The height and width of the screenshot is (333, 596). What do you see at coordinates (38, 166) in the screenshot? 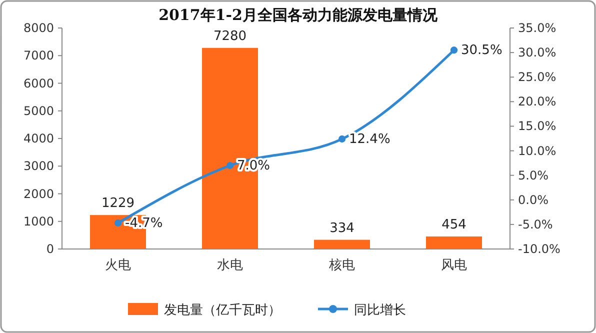
I see `y-tick-label: 3000` at bounding box center [38, 166].